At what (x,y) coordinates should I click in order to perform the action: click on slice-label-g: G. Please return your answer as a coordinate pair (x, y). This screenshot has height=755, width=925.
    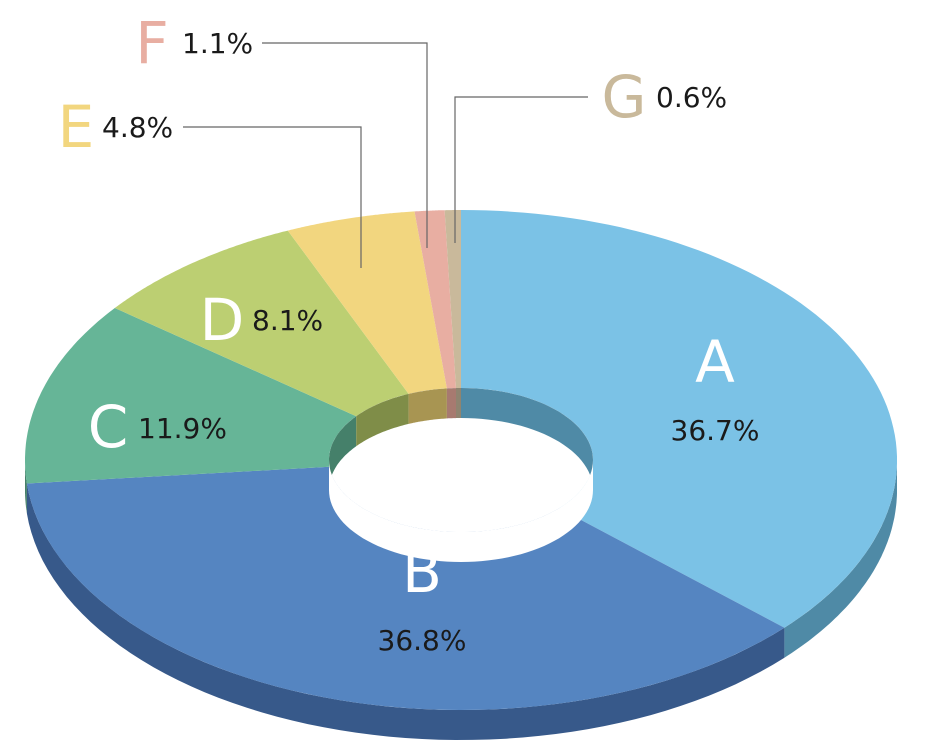
    Looking at the image, I should click on (624, 97).